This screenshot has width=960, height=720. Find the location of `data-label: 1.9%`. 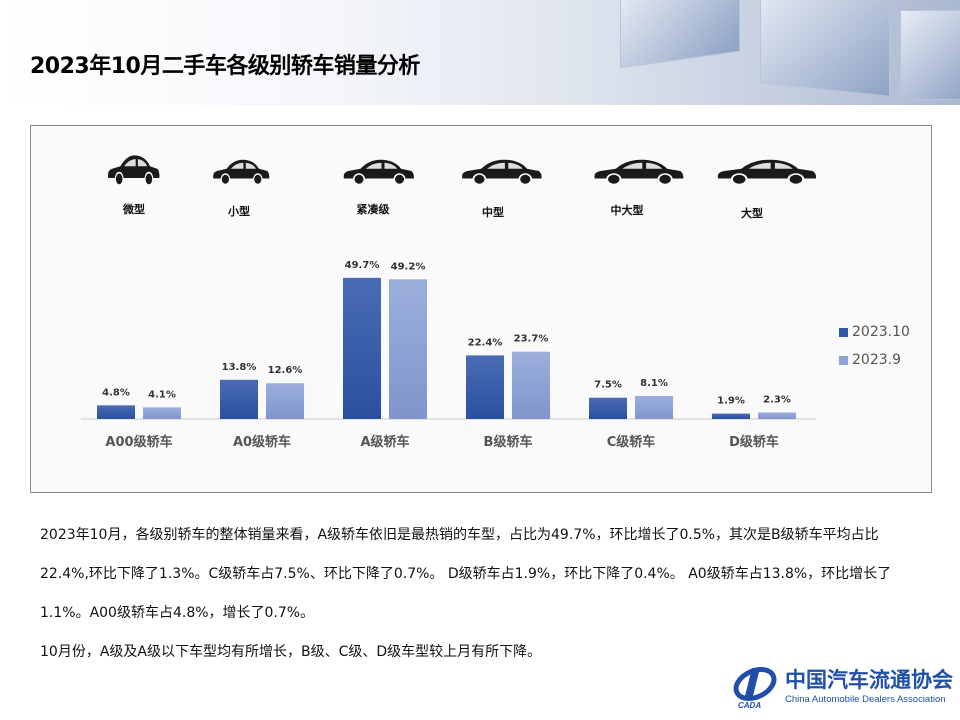

data-label: 1.9% is located at coordinates (731, 401).